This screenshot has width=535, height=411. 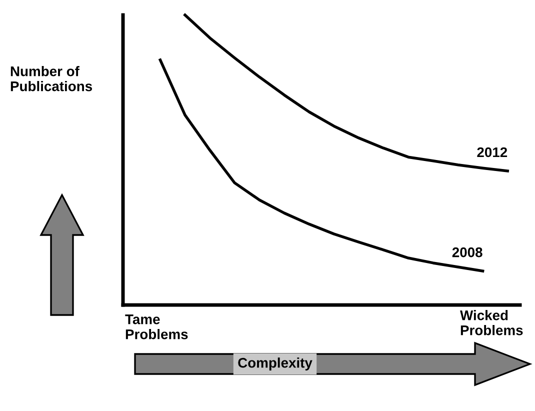 I want to click on y-axis-title: Number of Publications, so click(x=51, y=79).